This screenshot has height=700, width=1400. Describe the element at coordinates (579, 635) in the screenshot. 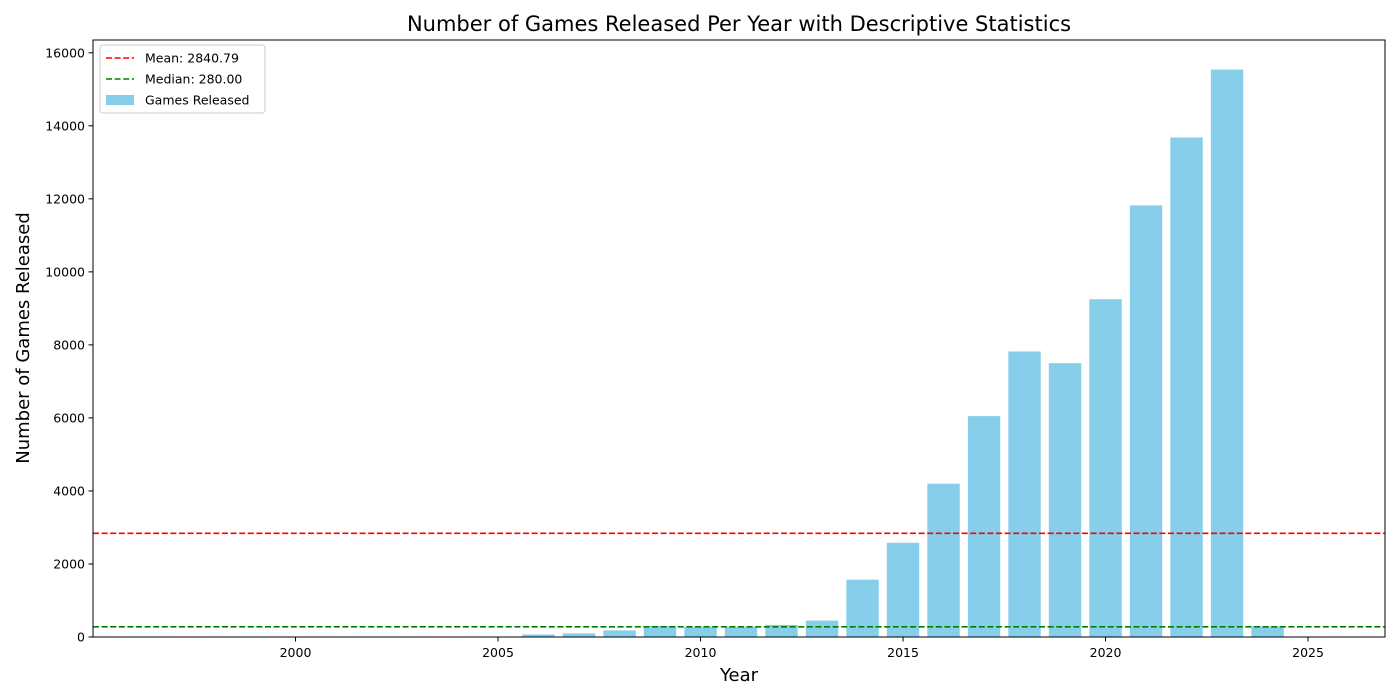

I see `bar-2007` at that location.